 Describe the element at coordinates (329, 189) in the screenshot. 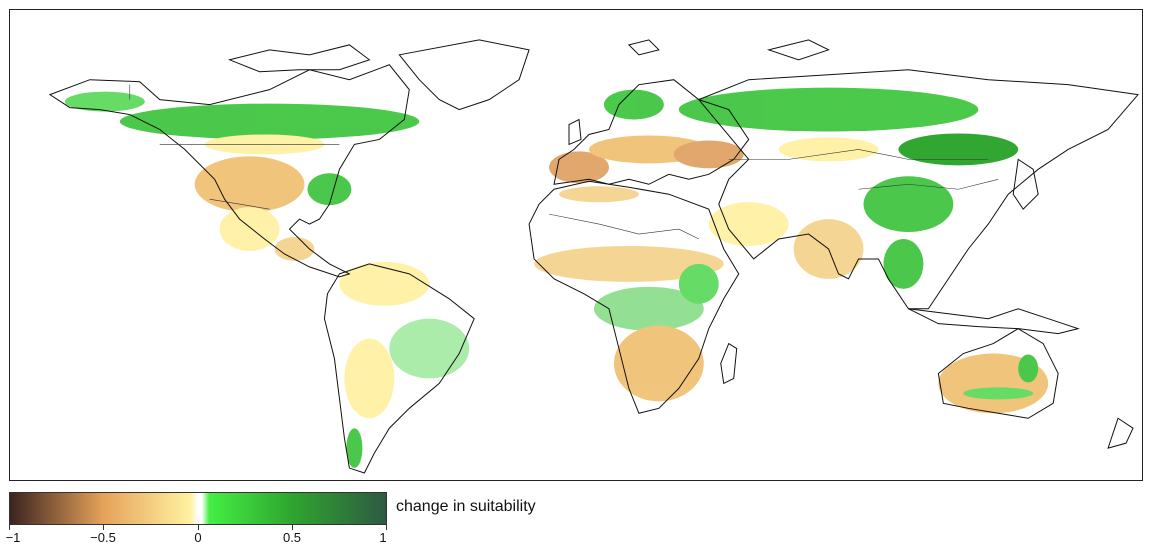

I see `east-us-gain-region` at that location.